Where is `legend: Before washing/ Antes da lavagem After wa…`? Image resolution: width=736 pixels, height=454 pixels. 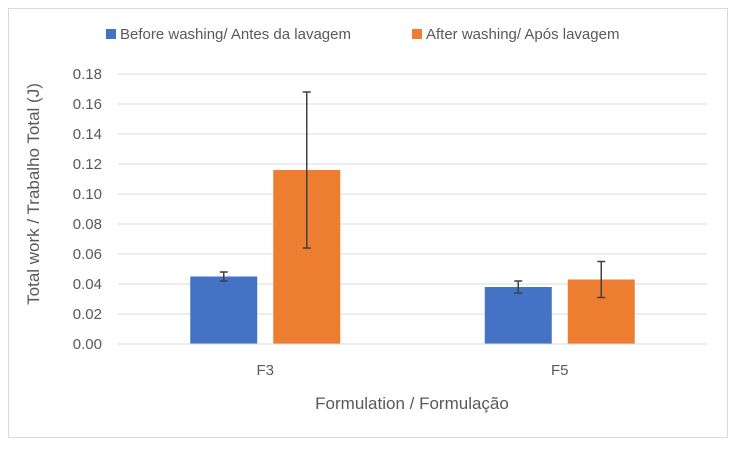 legend: Before washing/ Antes da lavagem After wa… is located at coordinates (362, 34).